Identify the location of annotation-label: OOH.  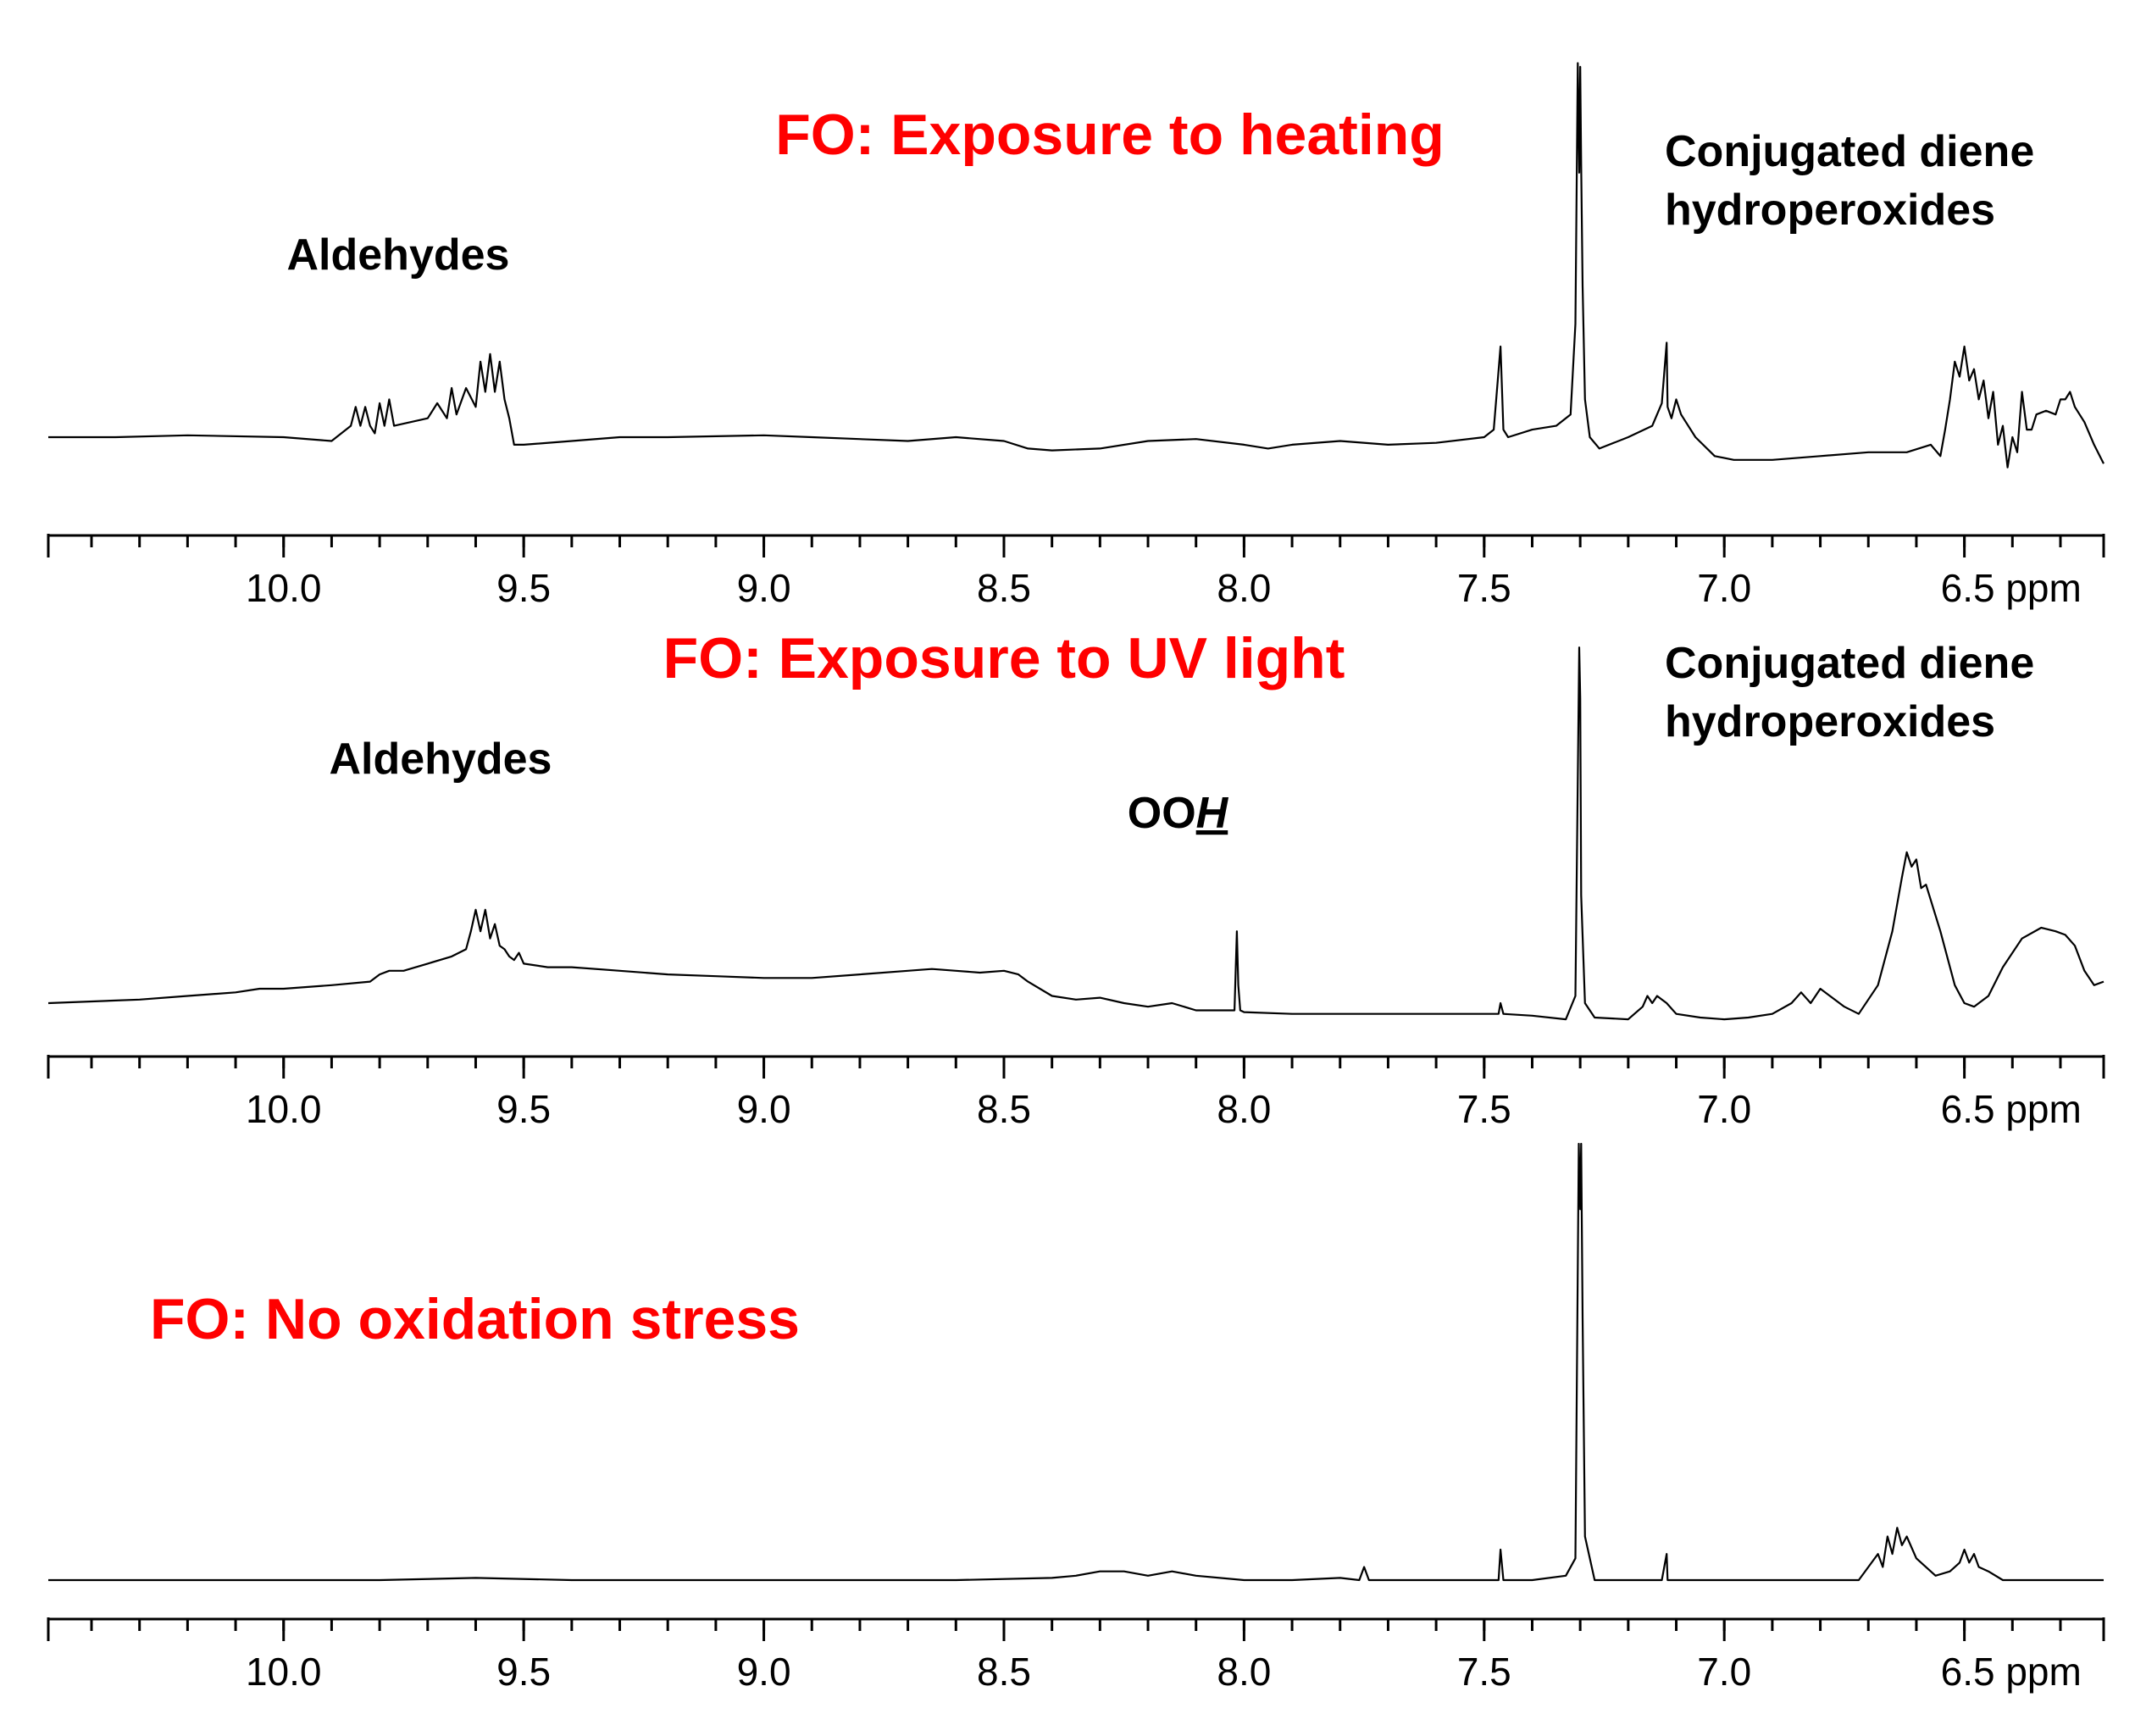
(1178, 813).